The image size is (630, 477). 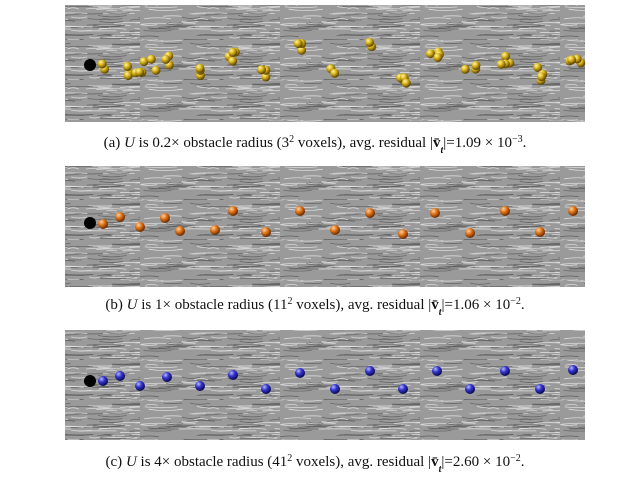 What do you see at coordinates (115, 305) in the screenshot?
I see `caption-part: (b)` at bounding box center [115, 305].